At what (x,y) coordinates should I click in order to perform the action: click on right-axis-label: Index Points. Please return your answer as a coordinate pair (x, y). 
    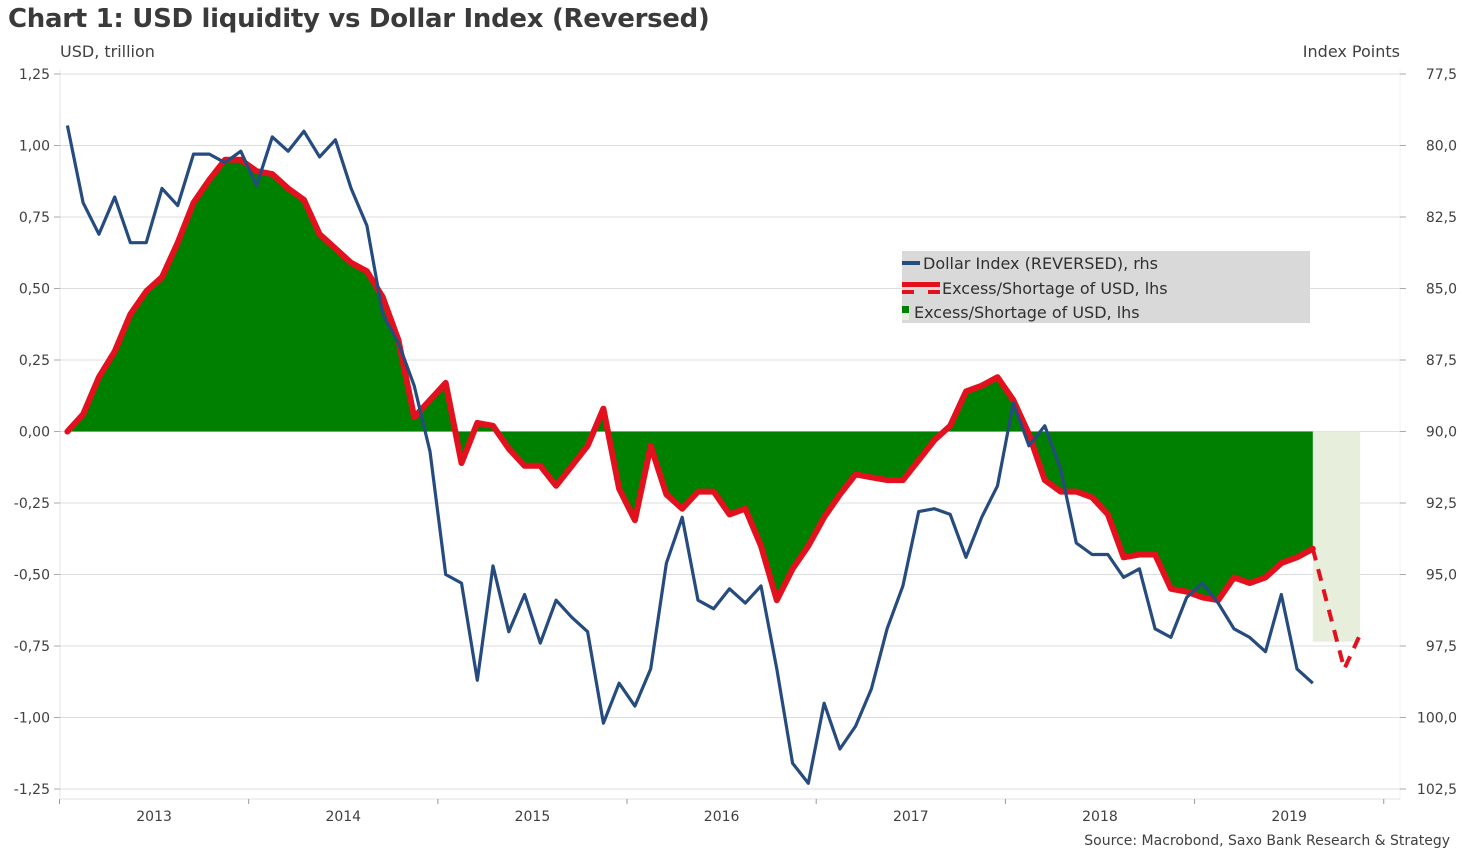
    Looking at the image, I should click on (1351, 51).